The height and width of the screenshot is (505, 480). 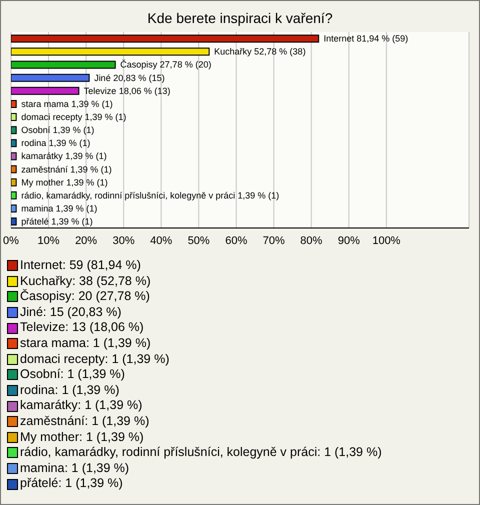 I want to click on text: zaměstnání: 1 (1,39 %), so click(x=85, y=422).